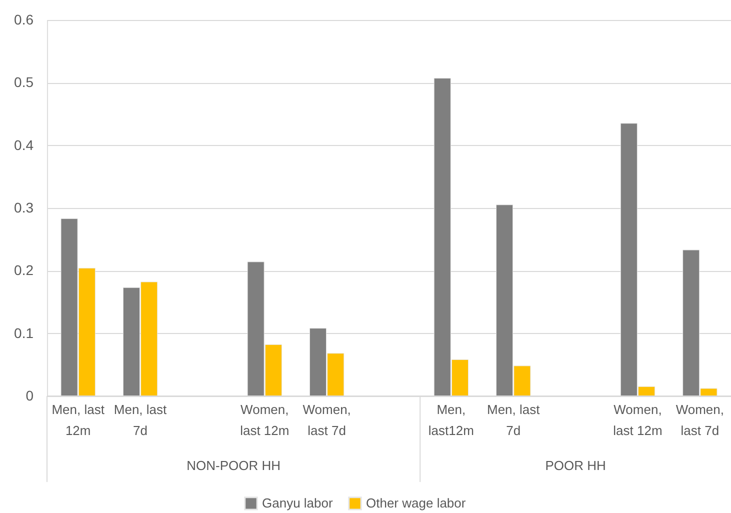  I want to click on y-tick-label: 0.5, so click(24, 82).